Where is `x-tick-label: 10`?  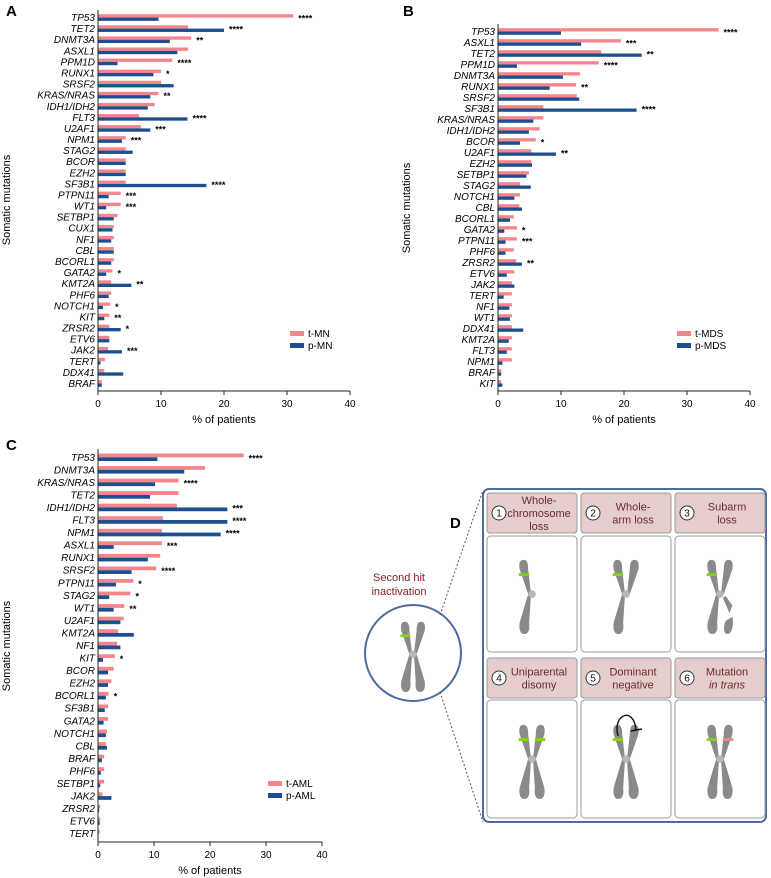
x-tick-label: 10 is located at coordinates (154, 855).